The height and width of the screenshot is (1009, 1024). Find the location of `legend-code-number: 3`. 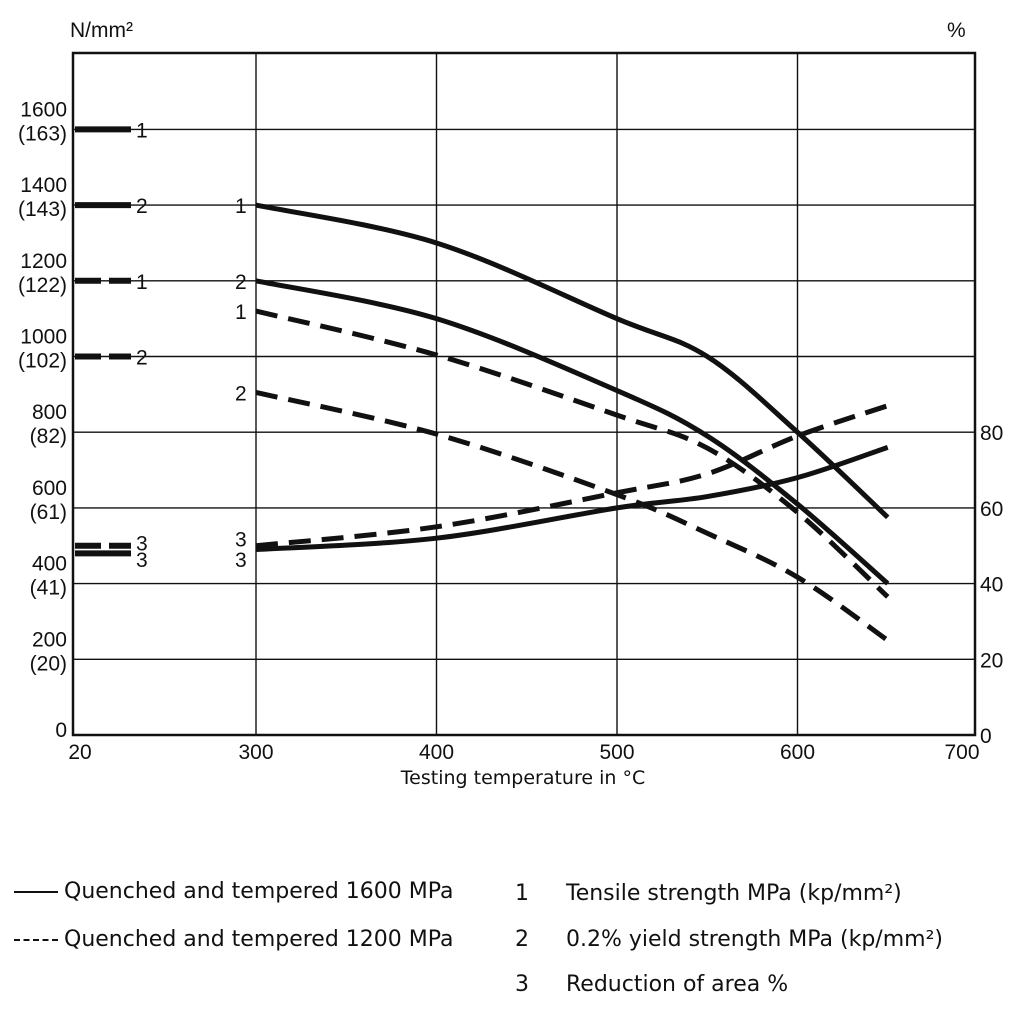

legend-code-number: 3 is located at coordinates (522, 984).